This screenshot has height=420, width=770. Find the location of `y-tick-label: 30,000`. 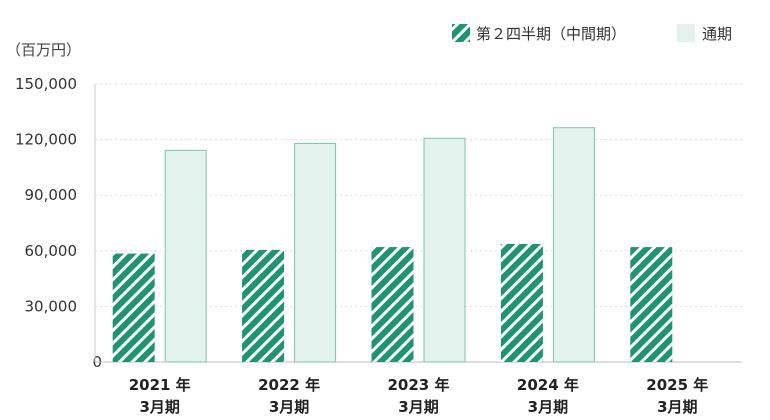

y-tick-label: 30,000 is located at coordinates (51, 306).